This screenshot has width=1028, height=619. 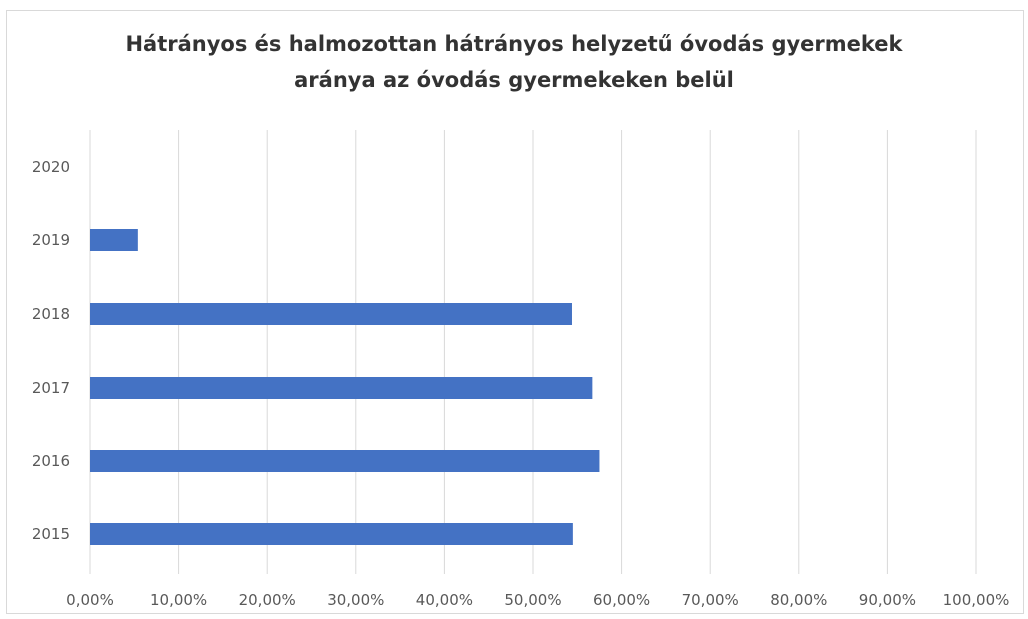 What do you see at coordinates (976, 600) in the screenshot?
I see `x-tick-label: 100,00%` at bounding box center [976, 600].